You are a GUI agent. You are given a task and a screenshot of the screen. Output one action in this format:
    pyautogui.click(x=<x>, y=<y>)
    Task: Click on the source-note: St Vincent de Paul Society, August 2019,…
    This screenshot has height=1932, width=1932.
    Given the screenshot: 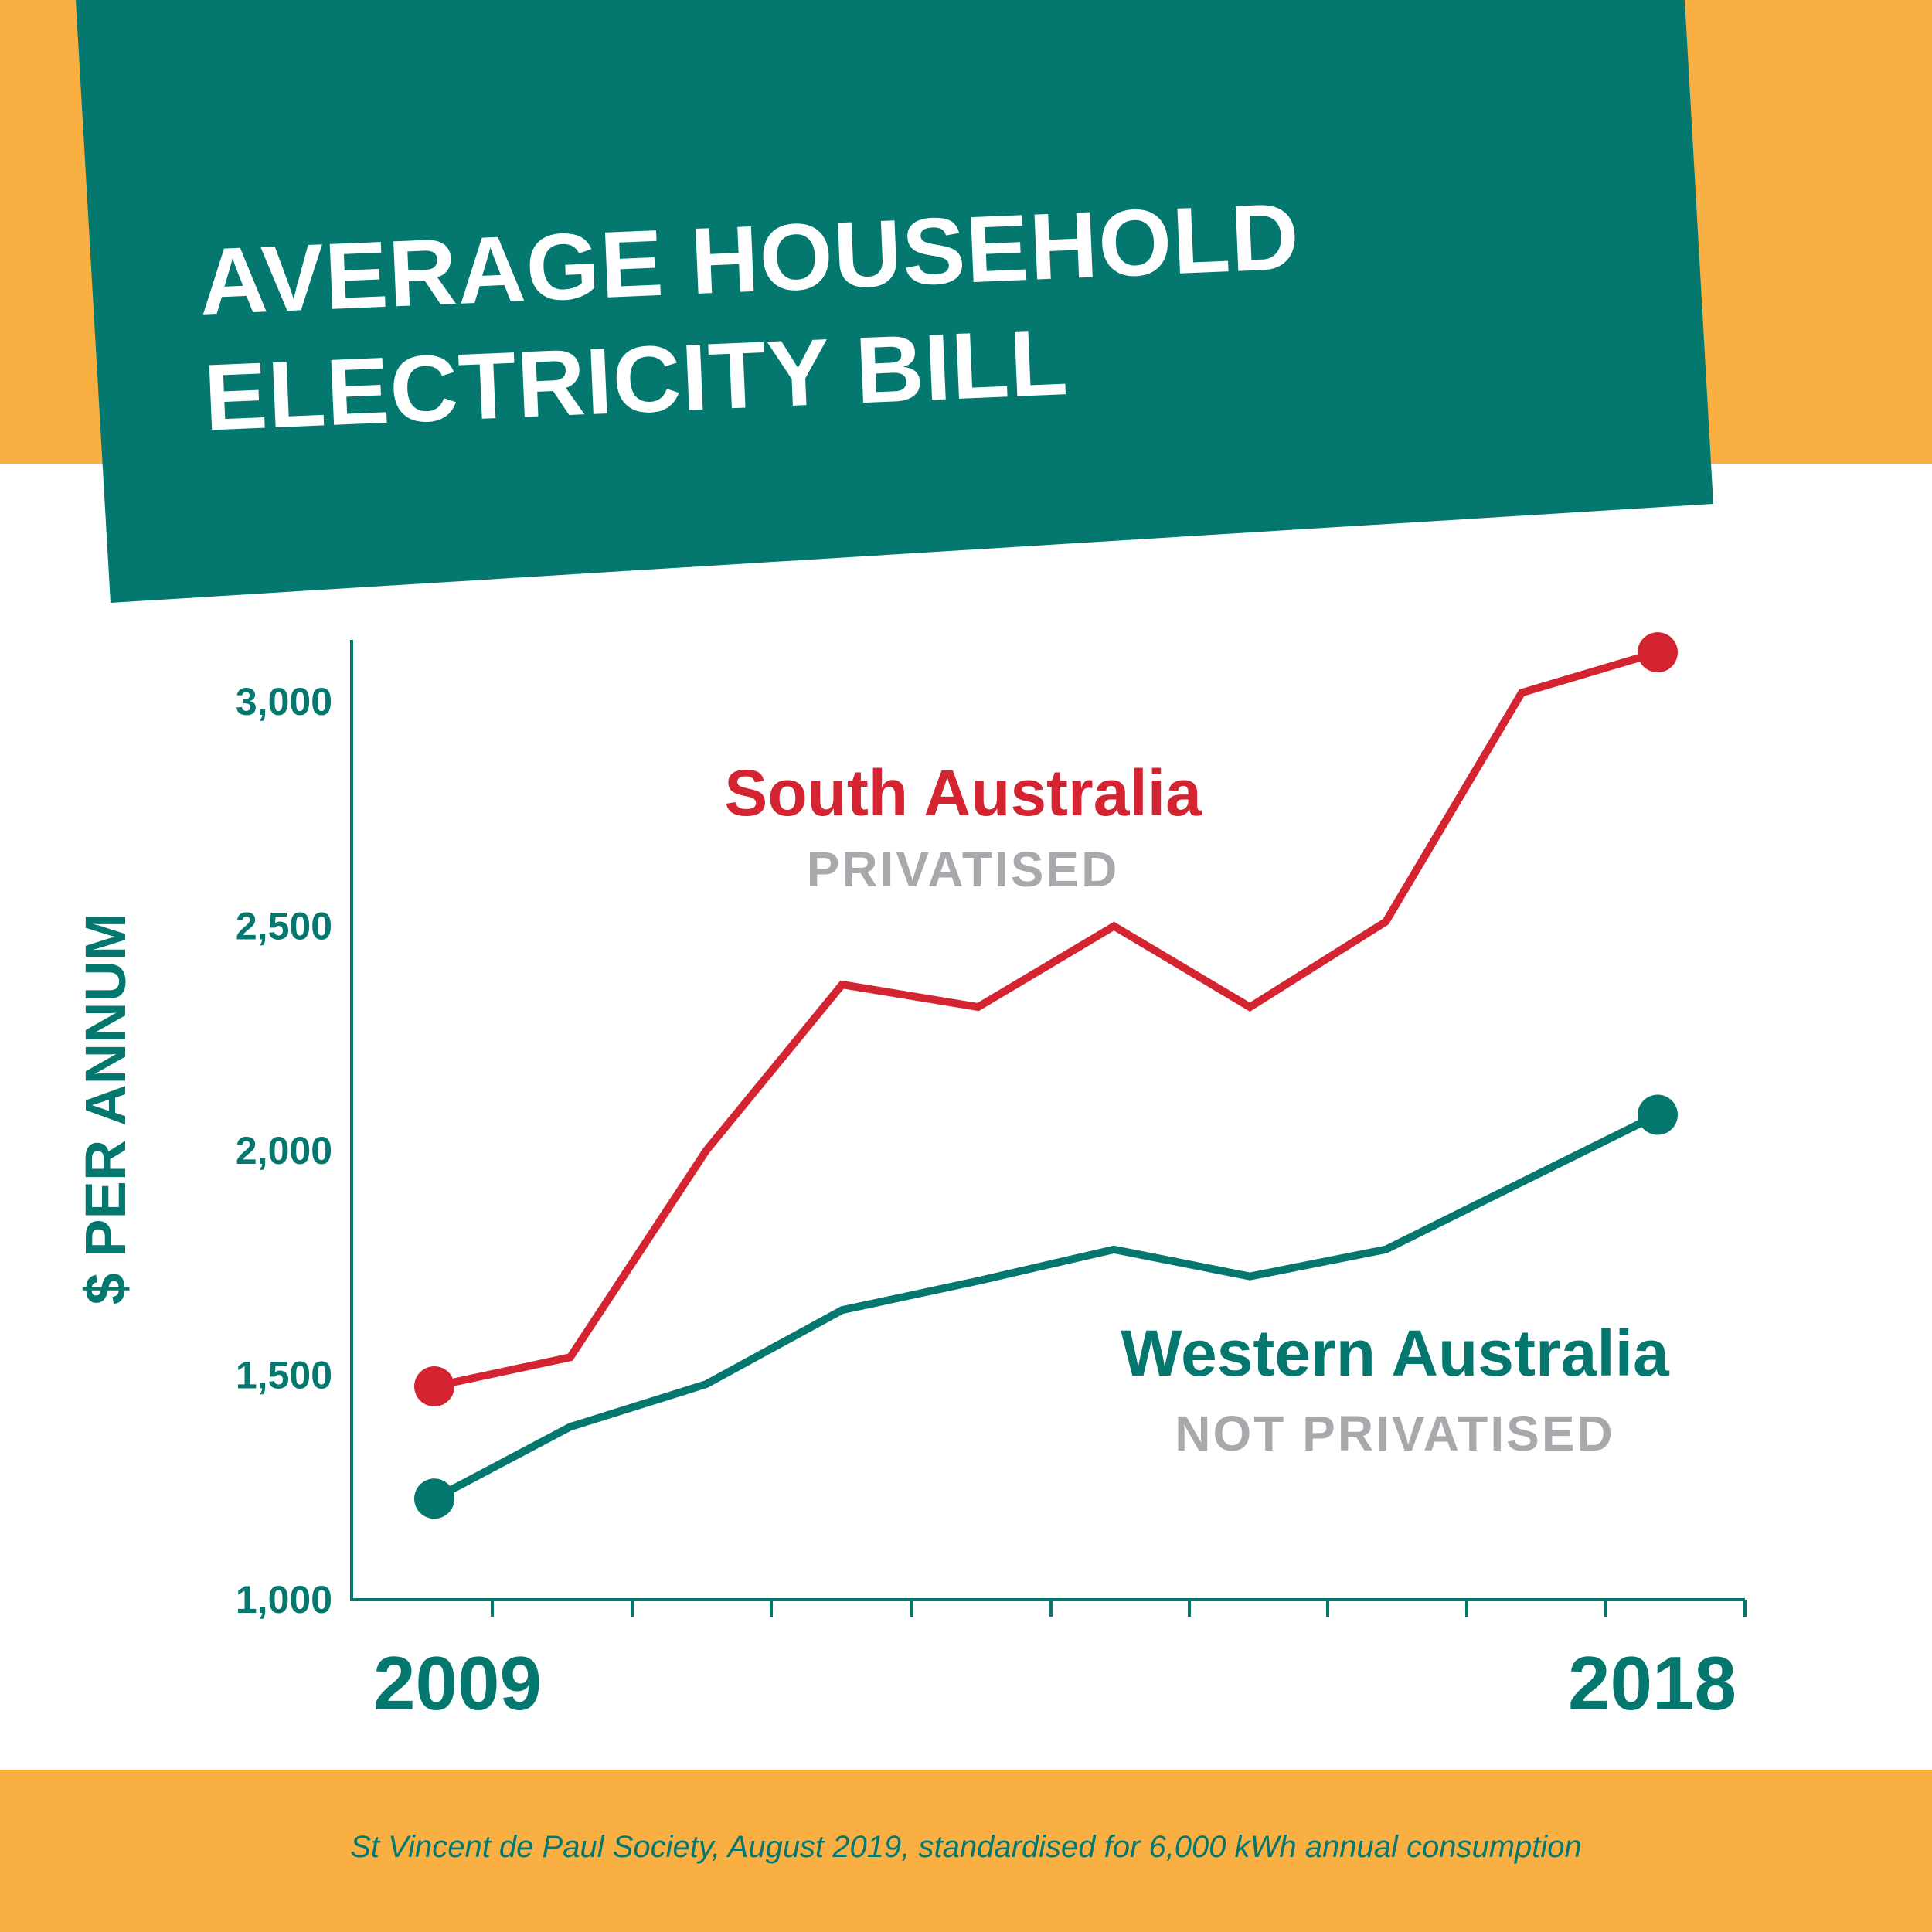 What is the action you would take?
    pyautogui.click(x=966, y=1847)
    